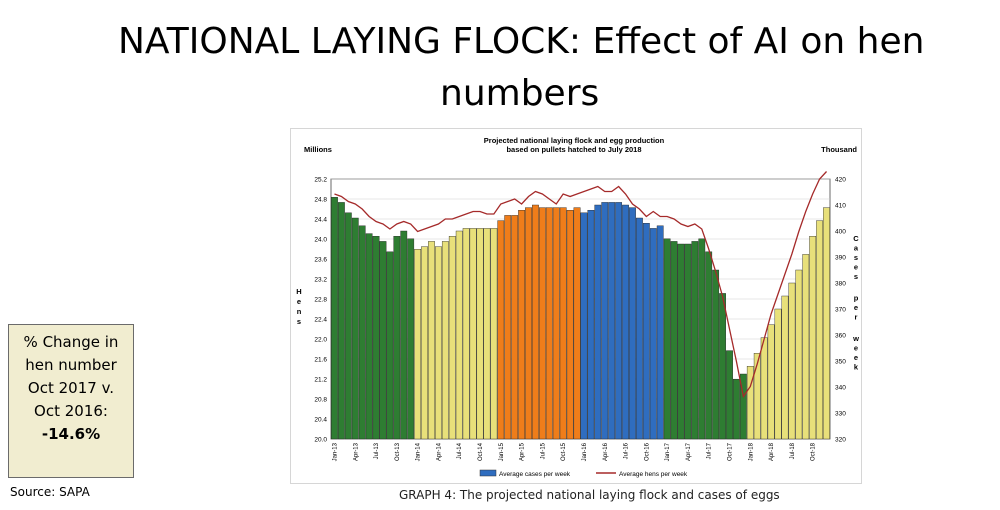 The width and height of the screenshot is (1000, 510). I want to click on y-tick-right: 400, so click(840, 232).